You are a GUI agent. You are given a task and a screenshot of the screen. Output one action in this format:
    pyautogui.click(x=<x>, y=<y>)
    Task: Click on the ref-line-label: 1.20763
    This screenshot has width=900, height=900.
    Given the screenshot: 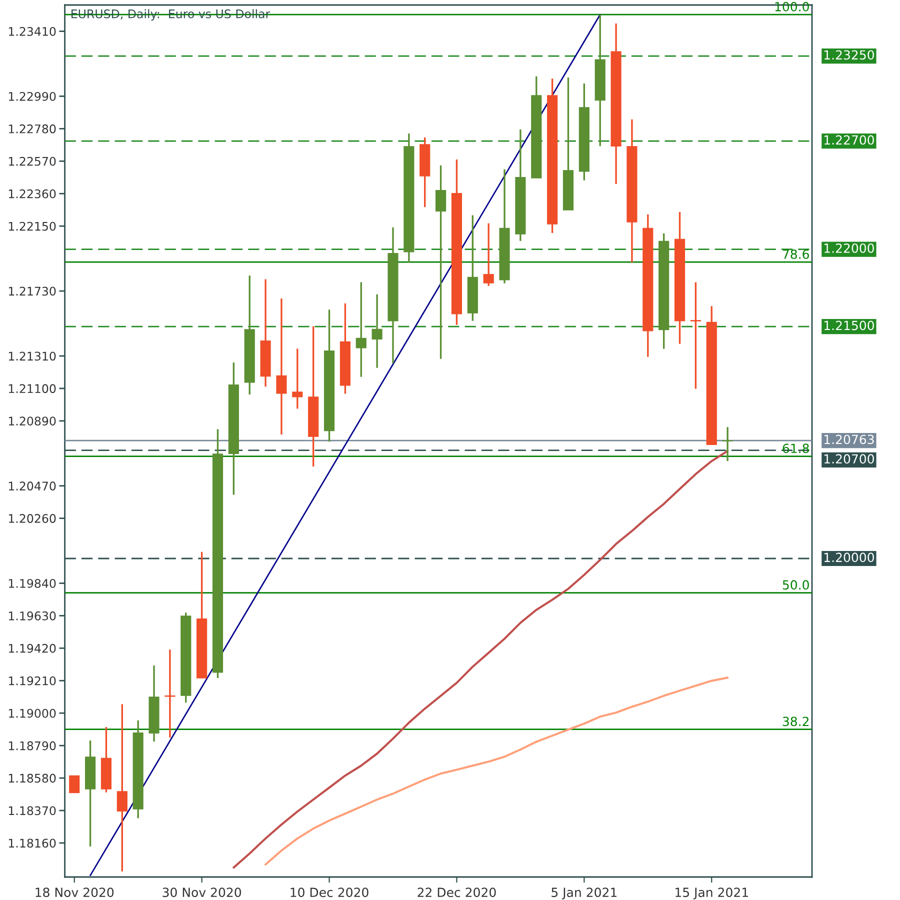 What is the action you would take?
    pyautogui.click(x=849, y=439)
    